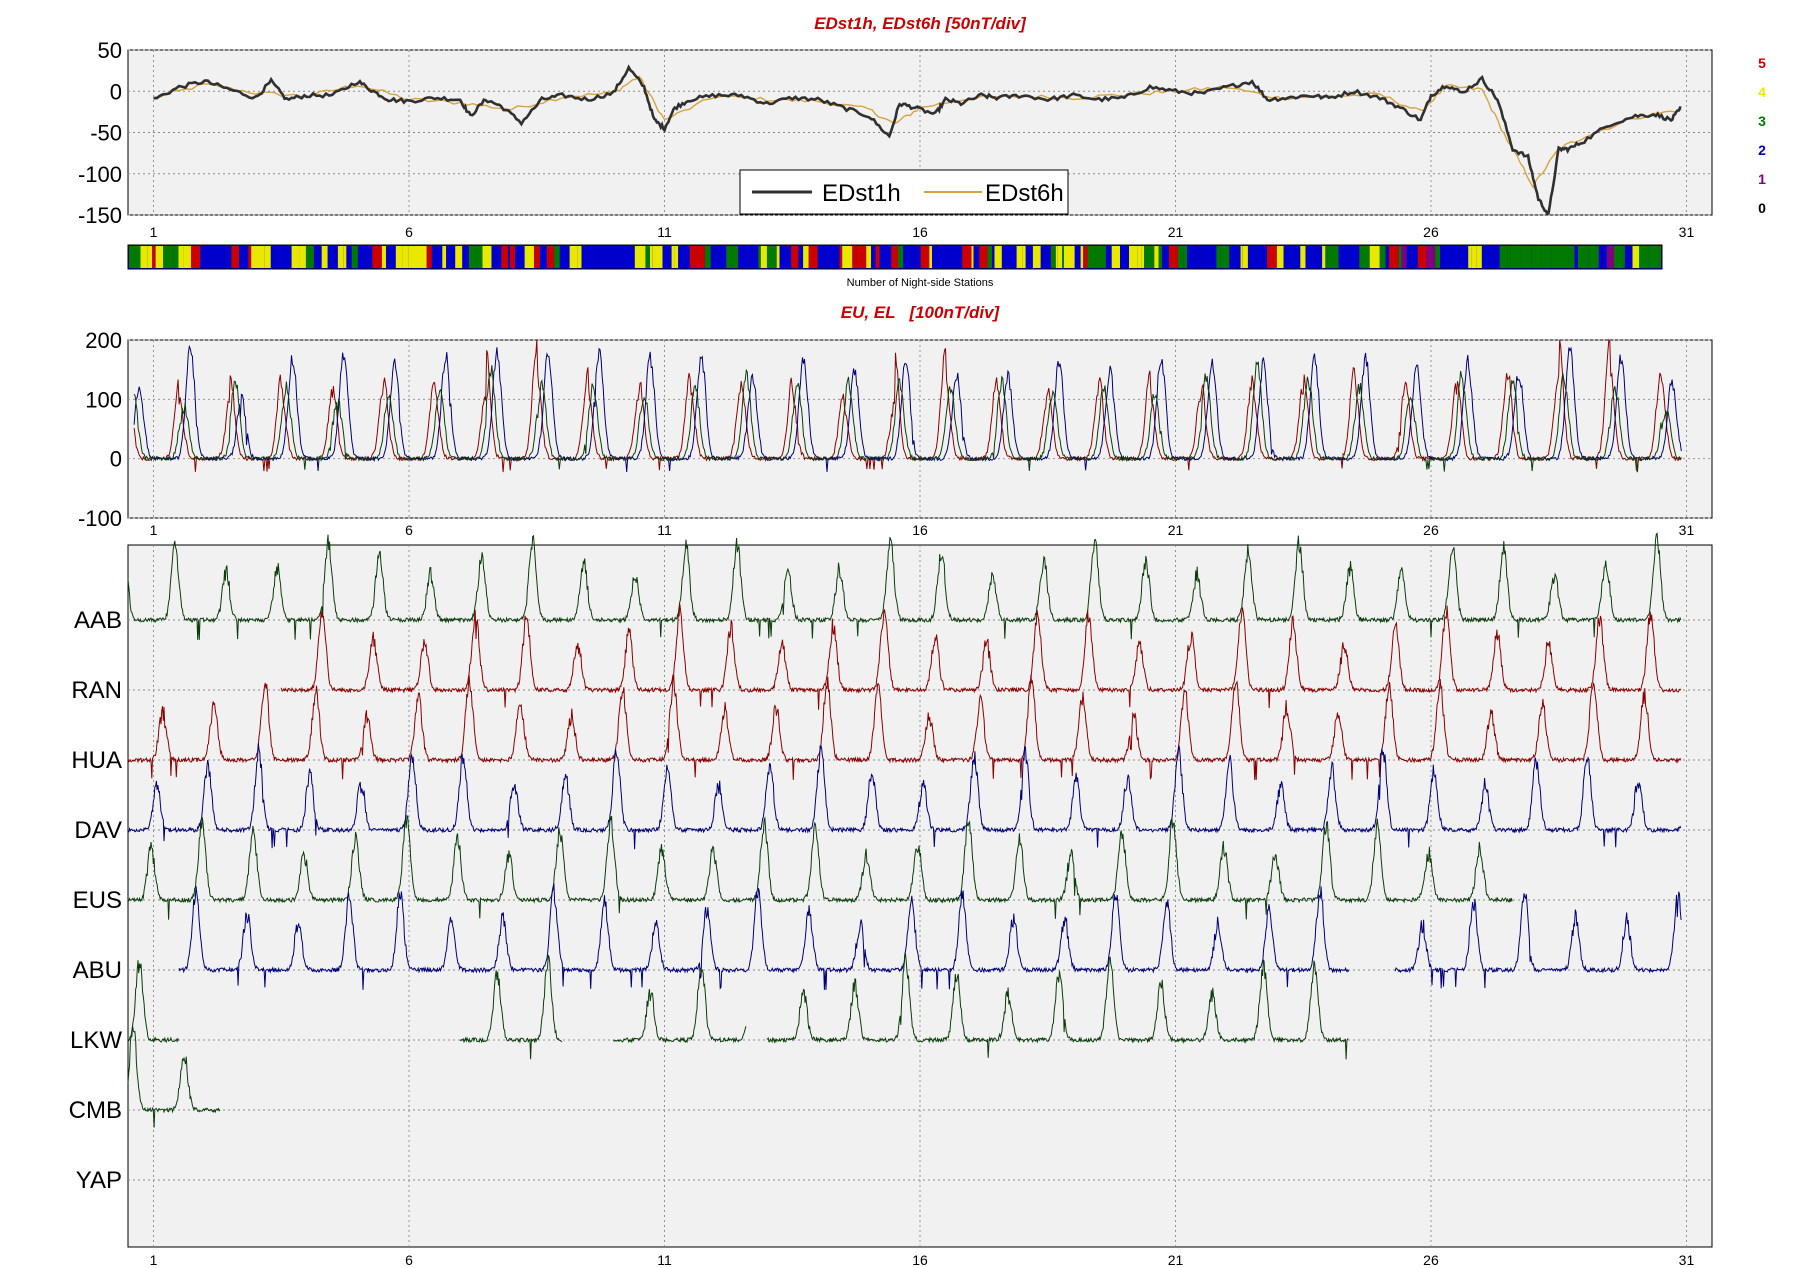 The width and height of the screenshot is (1801, 1268). What do you see at coordinates (116, 91) in the screenshot?
I see `y-tick-label: 0` at bounding box center [116, 91].